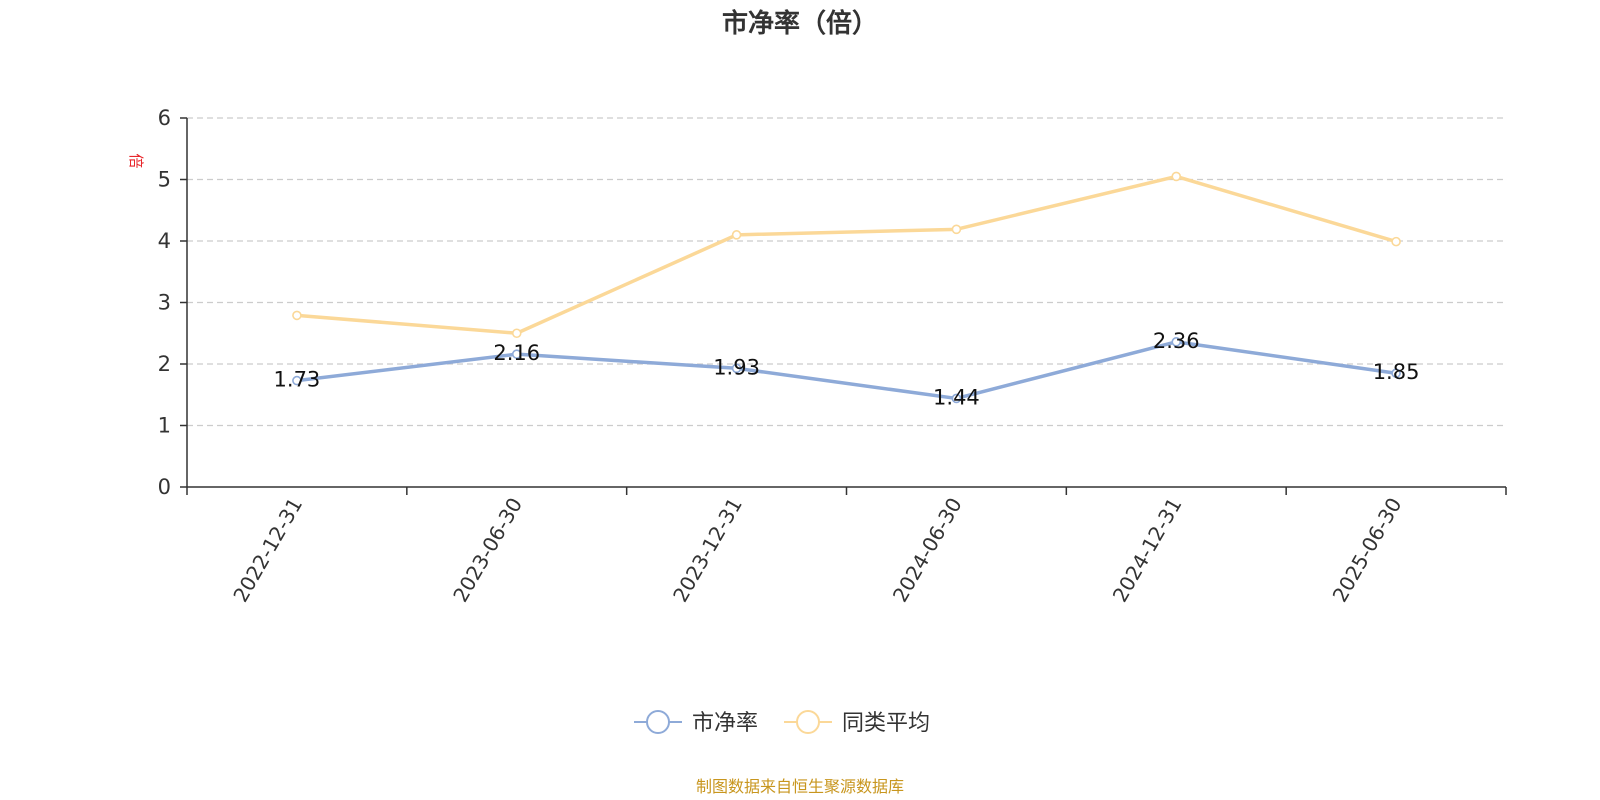  I want to click on y-tick-label: 4, so click(164, 241).